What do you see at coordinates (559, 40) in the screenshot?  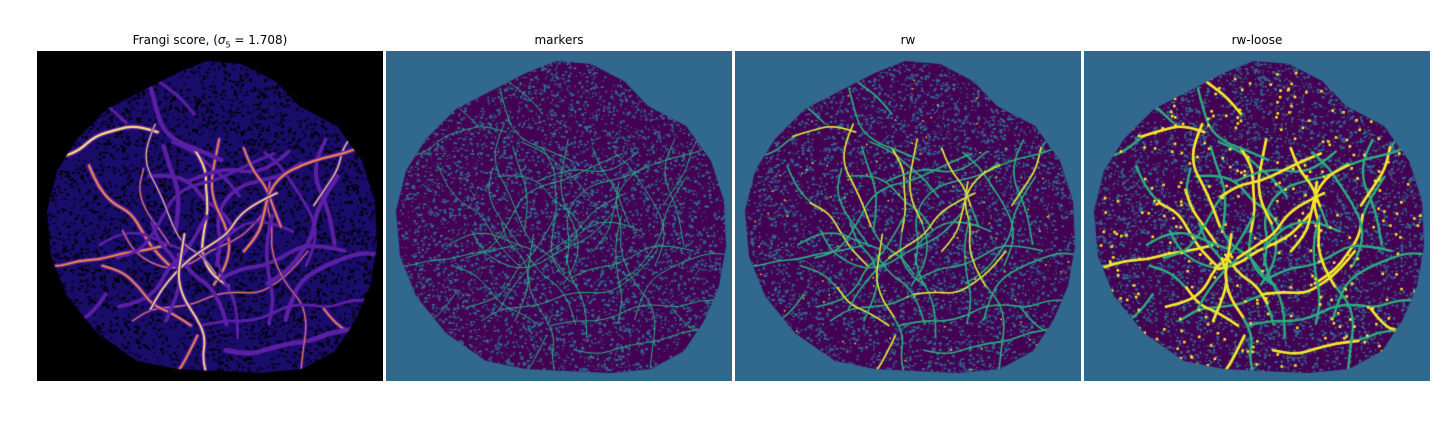 I see `panel-title-markers: markers` at bounding box center [559, 40].